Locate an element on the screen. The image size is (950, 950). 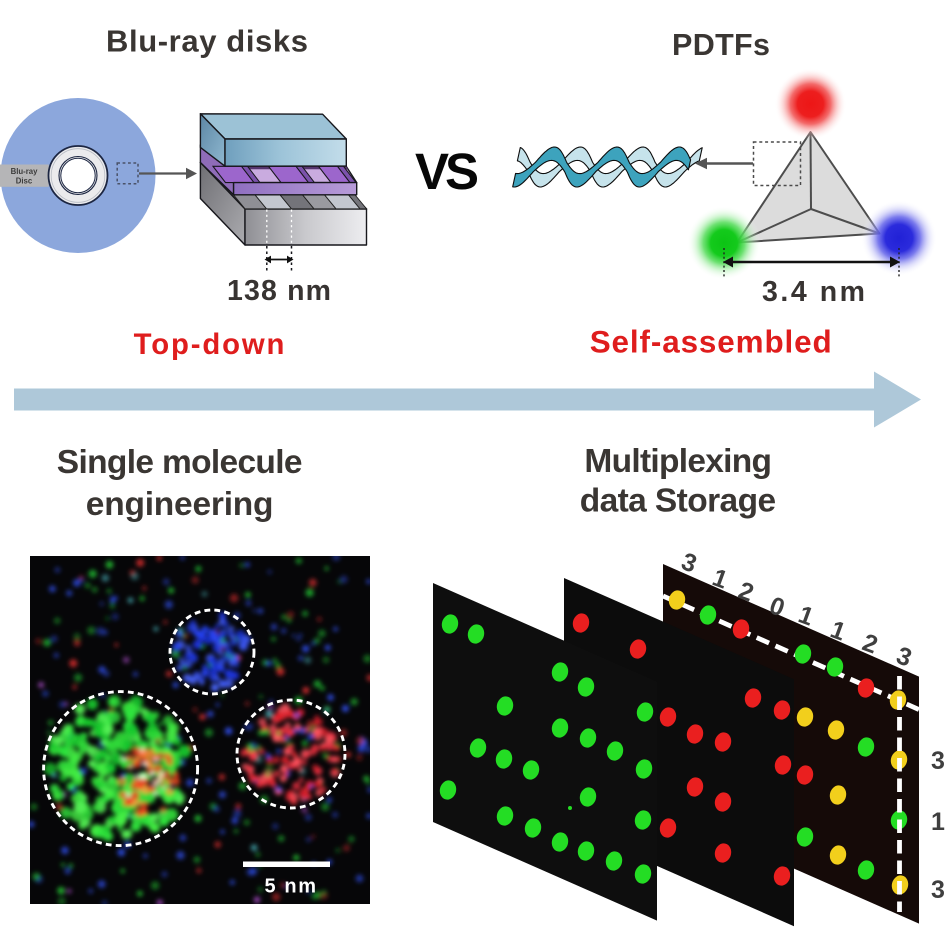
svg-text: Disc is located at coordinates (24, 181).